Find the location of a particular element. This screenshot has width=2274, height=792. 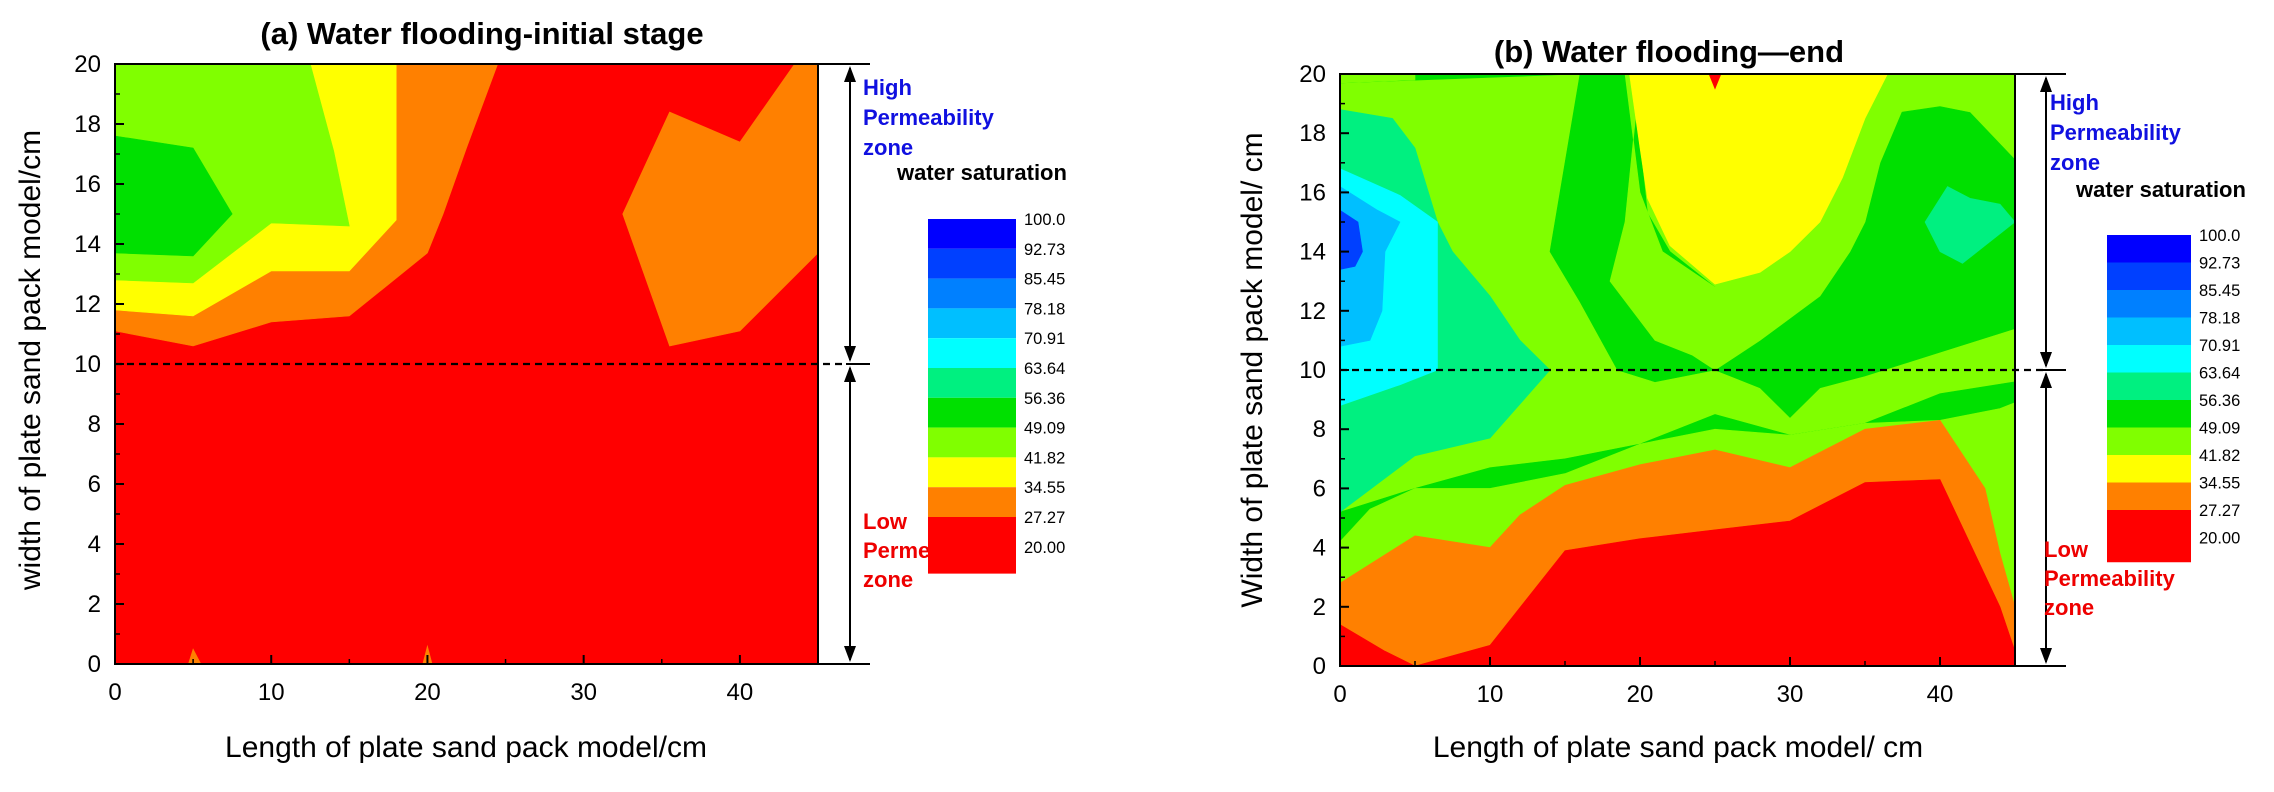

panel-a-low-zone-label: zone is located at coordinates (888, 579).